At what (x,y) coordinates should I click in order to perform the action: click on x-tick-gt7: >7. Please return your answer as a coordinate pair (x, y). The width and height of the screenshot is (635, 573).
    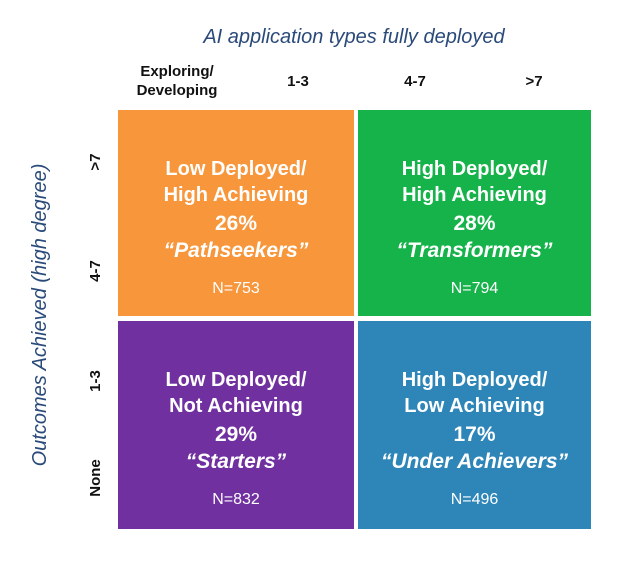
    Looking at the image, I should click on (534, 81).